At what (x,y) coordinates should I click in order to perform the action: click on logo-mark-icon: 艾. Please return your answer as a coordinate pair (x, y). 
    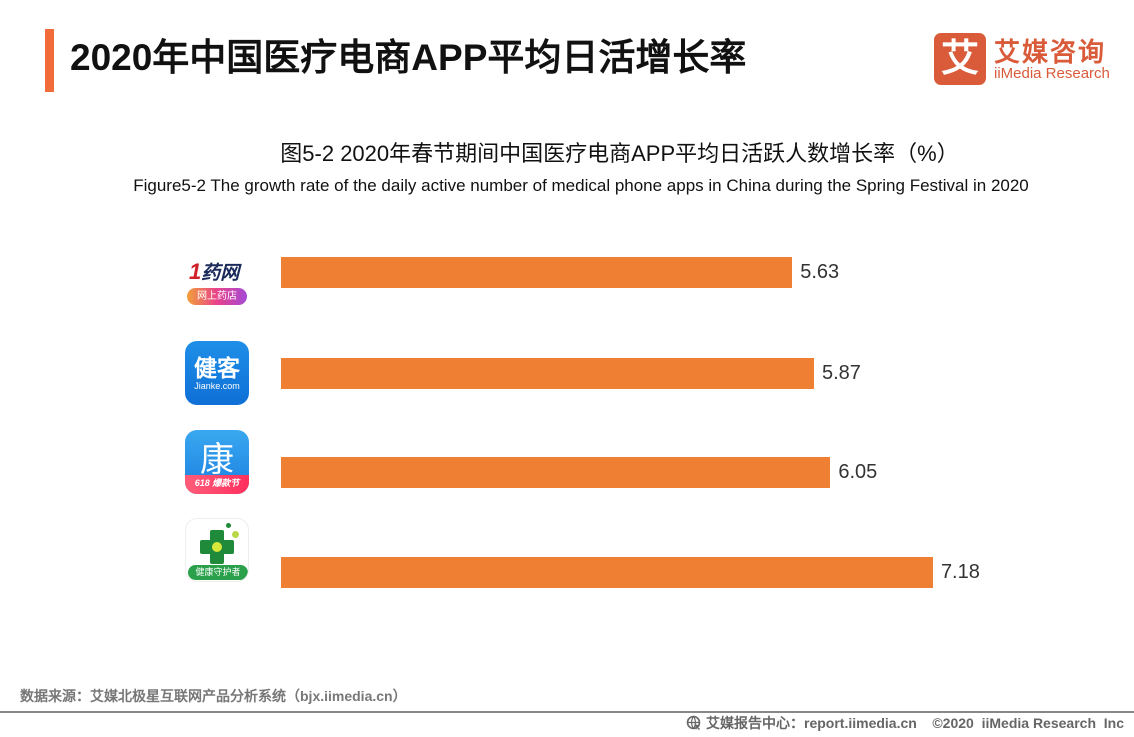
    Looking at the image, I should click on (960, 59).